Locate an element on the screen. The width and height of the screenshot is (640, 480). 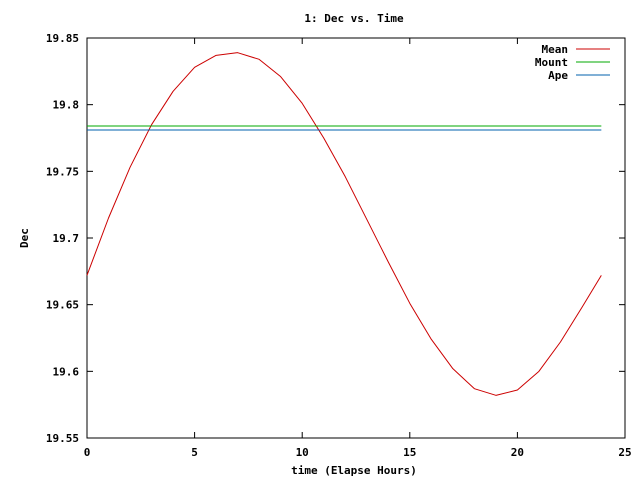
y-tick-label: 19.75 is located at coordinates (62, 171).